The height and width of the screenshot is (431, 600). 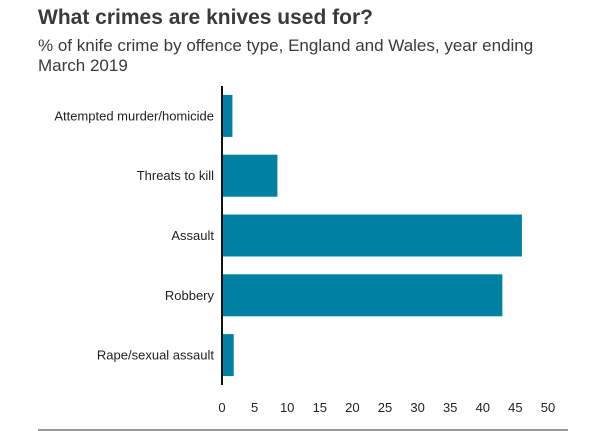 I want to click on x-tick-label: 5, so click(x=254, y=407).